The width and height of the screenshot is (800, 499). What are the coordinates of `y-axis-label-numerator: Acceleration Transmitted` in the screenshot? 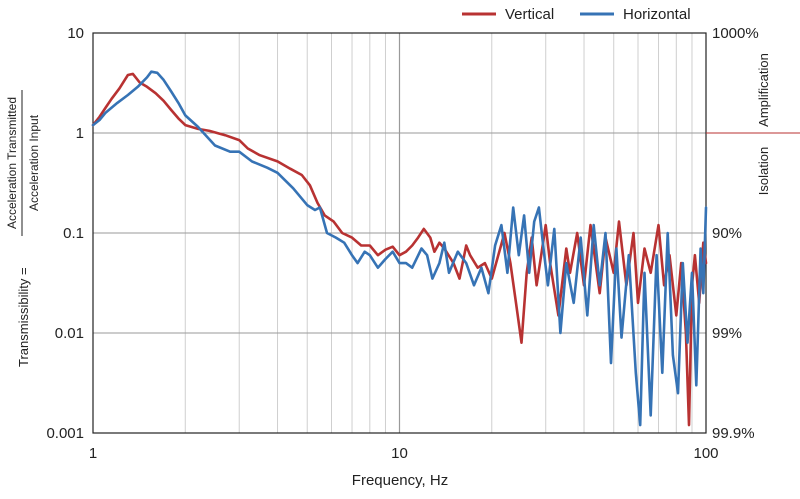 It's located at (12, 163).